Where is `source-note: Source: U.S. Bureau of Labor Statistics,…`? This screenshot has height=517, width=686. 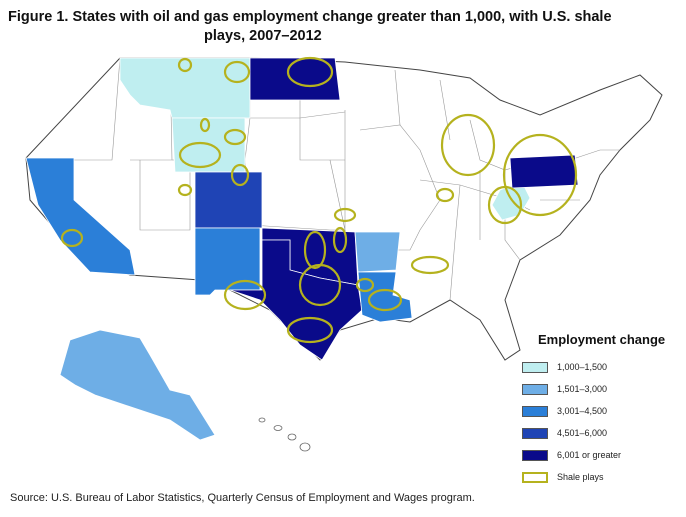 source-note: Source: U.S. Bureau of Labor Statistics,… is located at coordinates (242, 498).